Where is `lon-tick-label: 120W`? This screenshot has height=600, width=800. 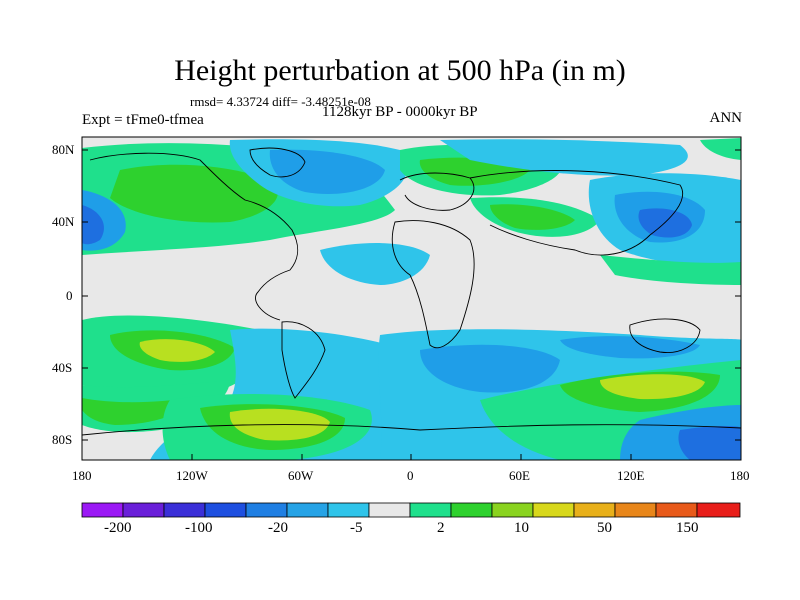
lon-tick-label: 120W is located at coordinates (192, 475).